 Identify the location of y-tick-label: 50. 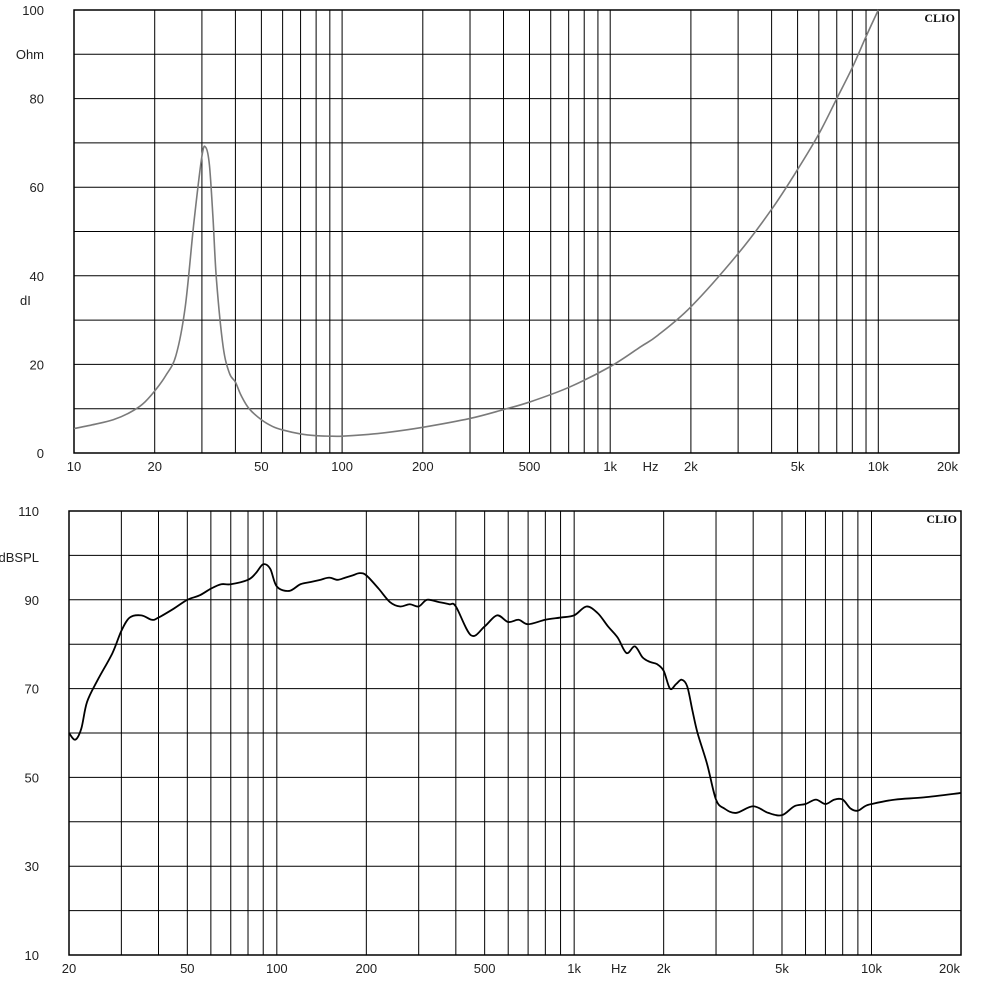
(32, 777).